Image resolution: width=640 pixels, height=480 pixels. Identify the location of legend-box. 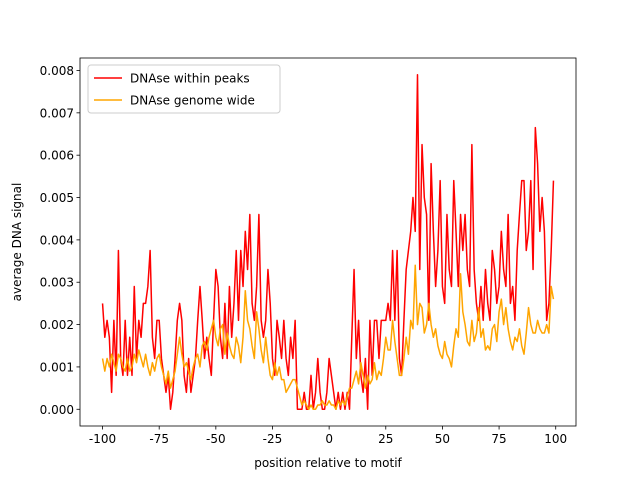
(184, 89).